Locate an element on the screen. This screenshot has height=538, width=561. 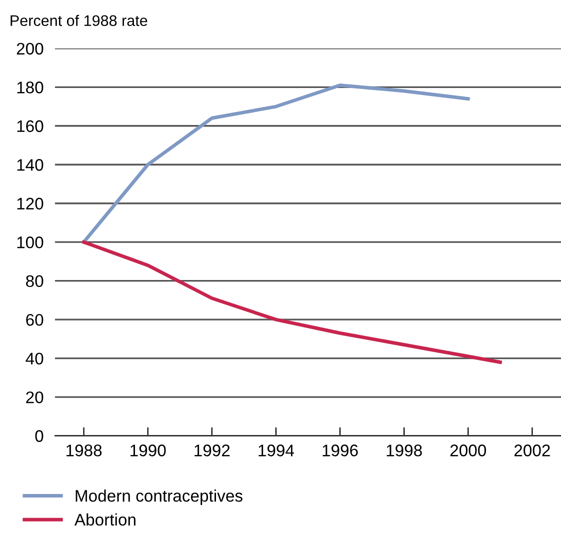
y-tick-label: 60 is located at coordinates (35, 320).